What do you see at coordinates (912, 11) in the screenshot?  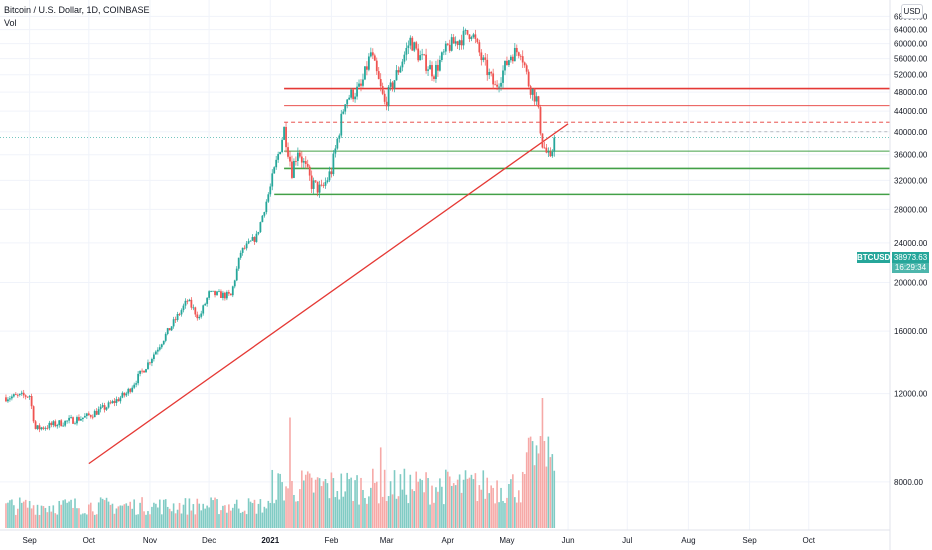 I see `currency-button: USD` at bounding box center [912, 11].